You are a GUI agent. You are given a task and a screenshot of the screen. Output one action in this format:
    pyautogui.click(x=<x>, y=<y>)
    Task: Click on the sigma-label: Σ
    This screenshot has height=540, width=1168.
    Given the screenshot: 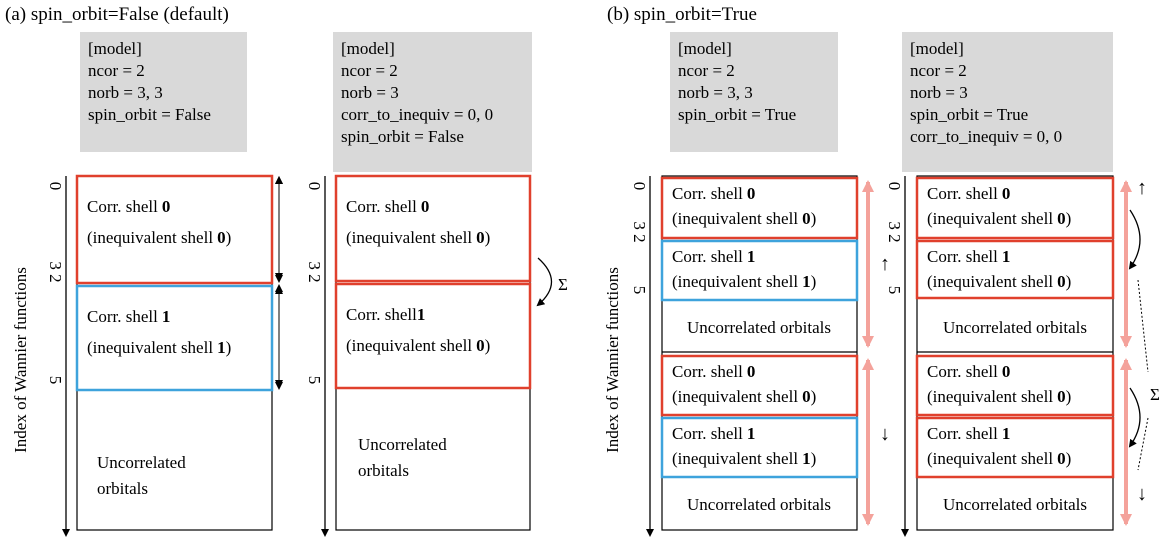 What is the action you would take?
    pyautogui.click(x=1155, y=394)
    